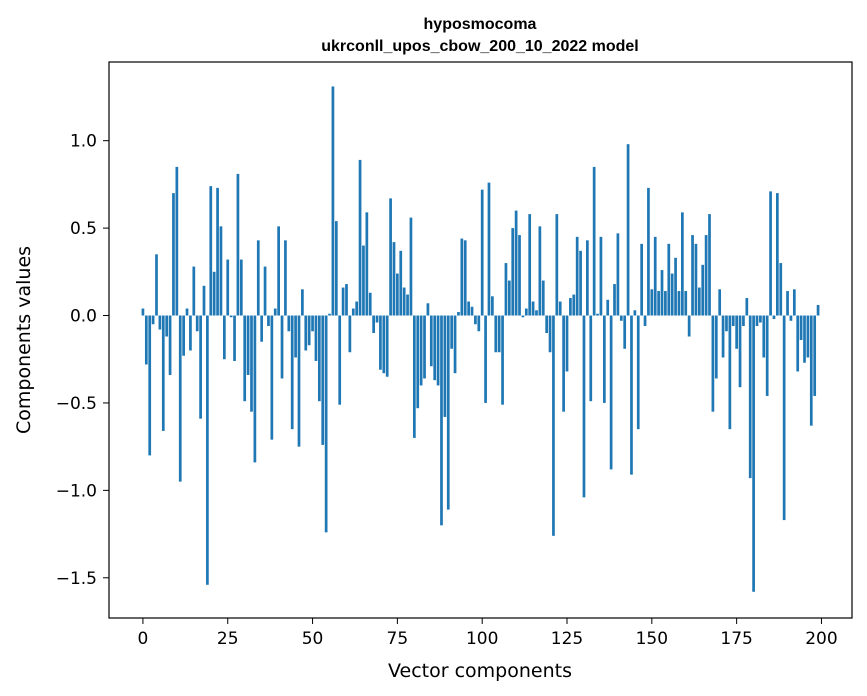 The height and width of the screenshot is (696, 867). Describe the element at coordinates (143, 639) in the screenshot. I see `x-tick-label: 0` at that location.